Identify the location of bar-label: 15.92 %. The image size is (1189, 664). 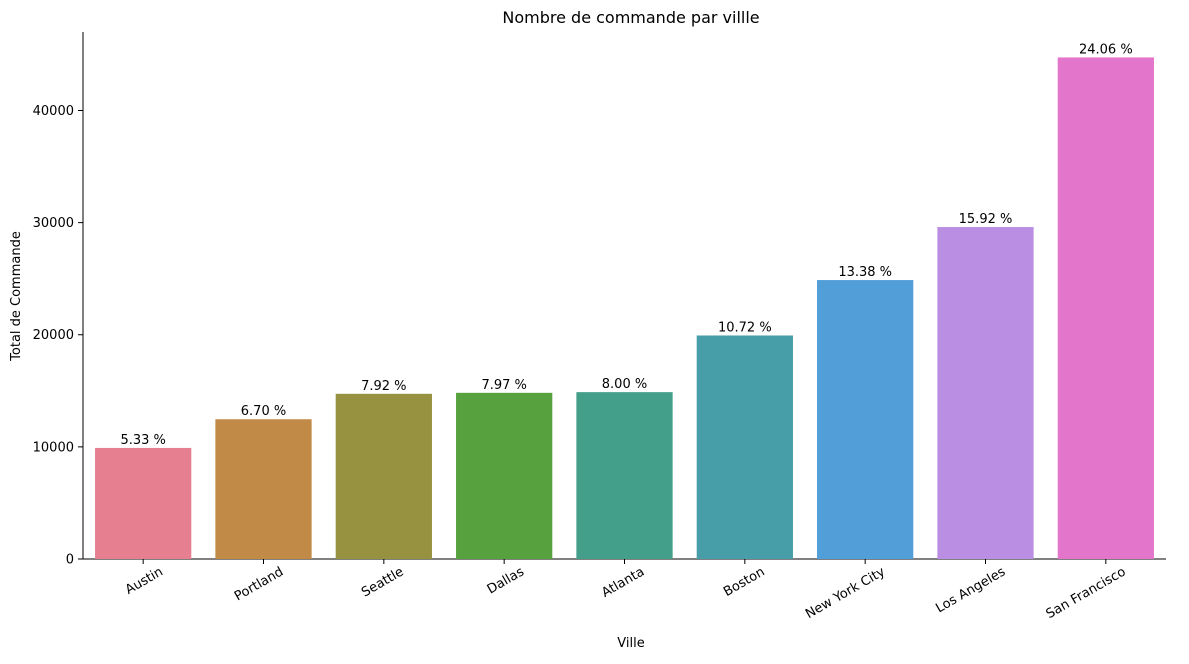
(986, 219).